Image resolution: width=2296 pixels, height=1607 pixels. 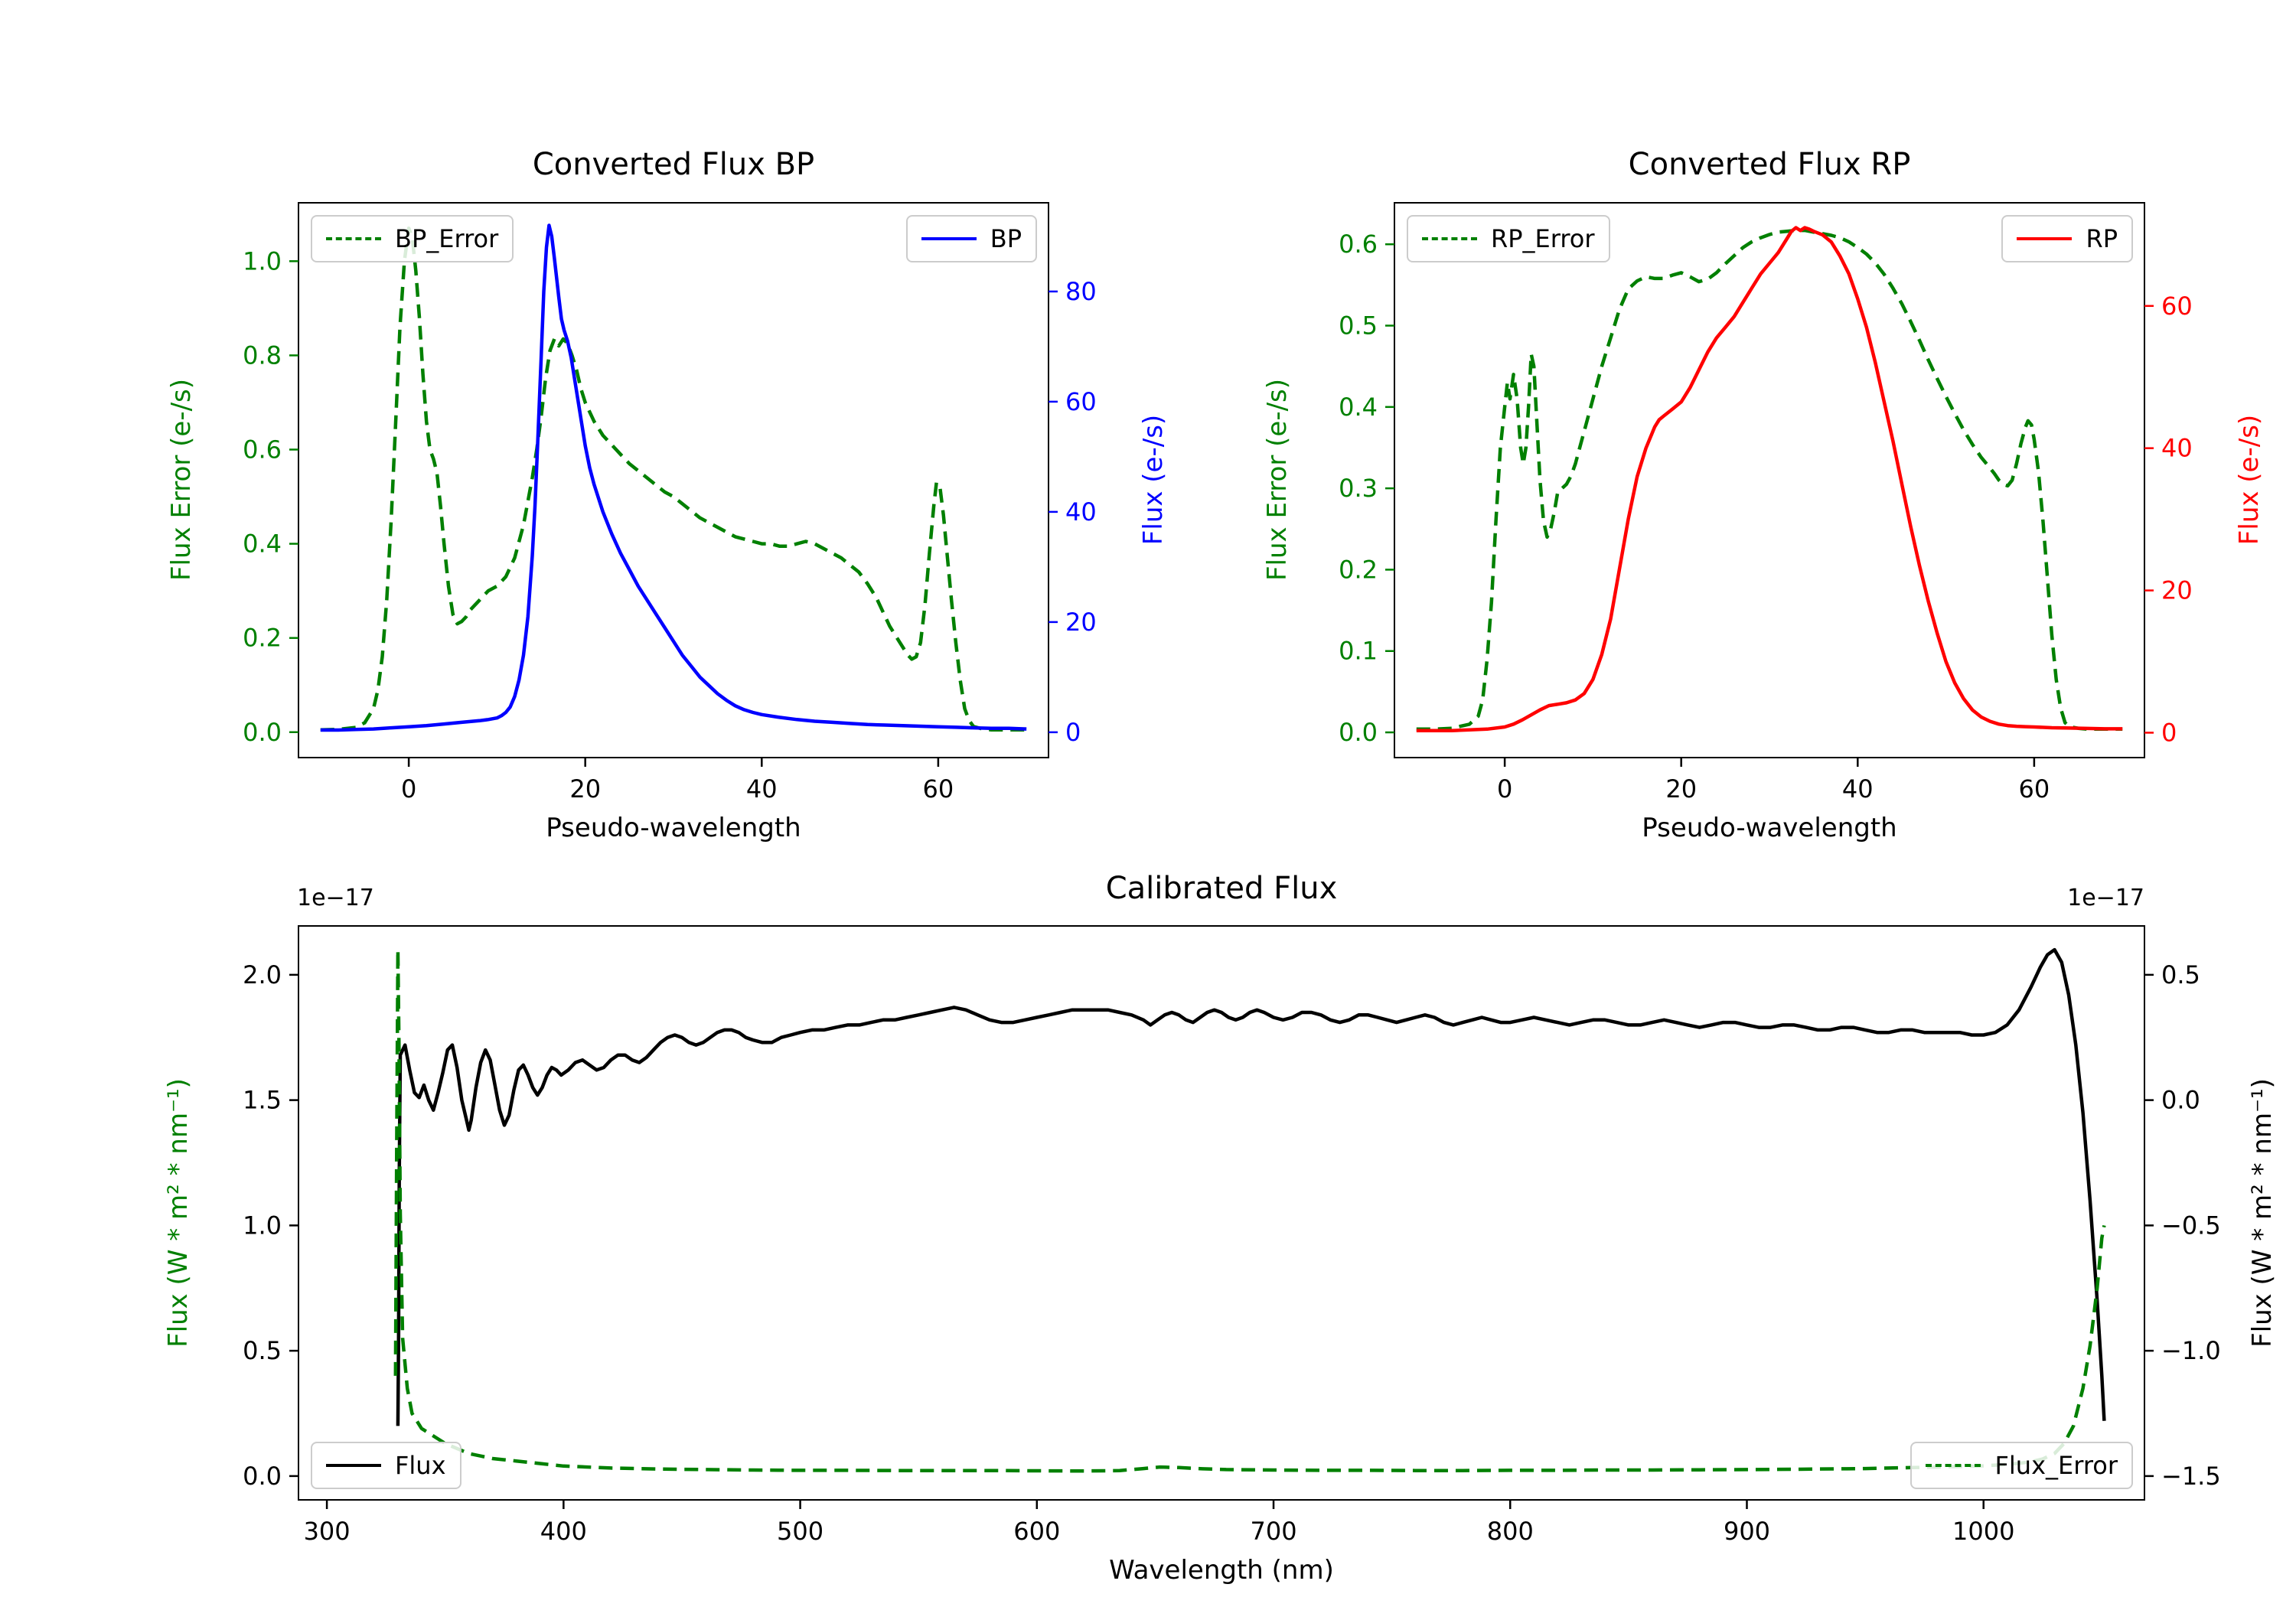 What do you see at coordinates (1277, 480) in the screenshot?
I see `ylabel-rp-left: Flux Error (e-/s)` at bounding box center [1277, 480].